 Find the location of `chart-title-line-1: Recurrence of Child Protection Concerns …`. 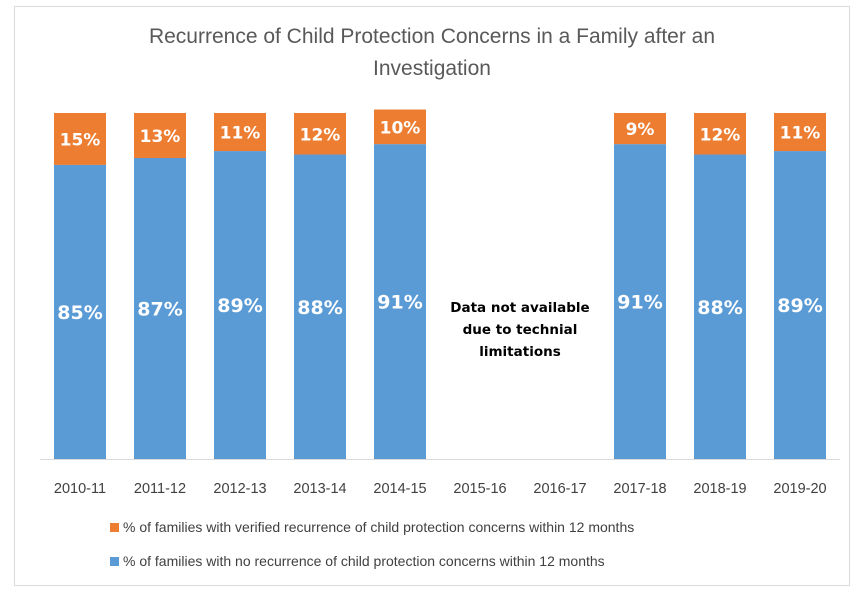

chart-title-line-1: Recurrence of Child Protection Concerns … is located at coordinates (432, 36).